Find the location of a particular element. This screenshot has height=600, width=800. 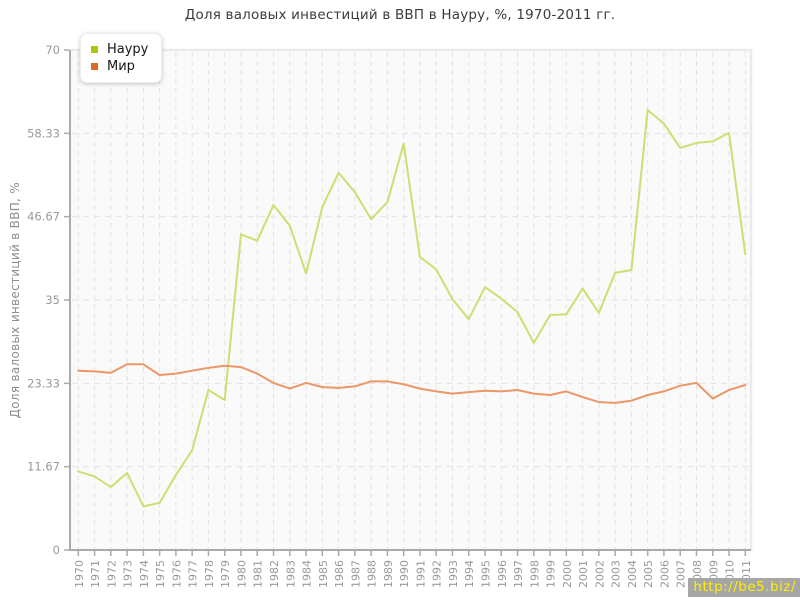

x-tick-label: 1989 is located at coordinates (388, 574).